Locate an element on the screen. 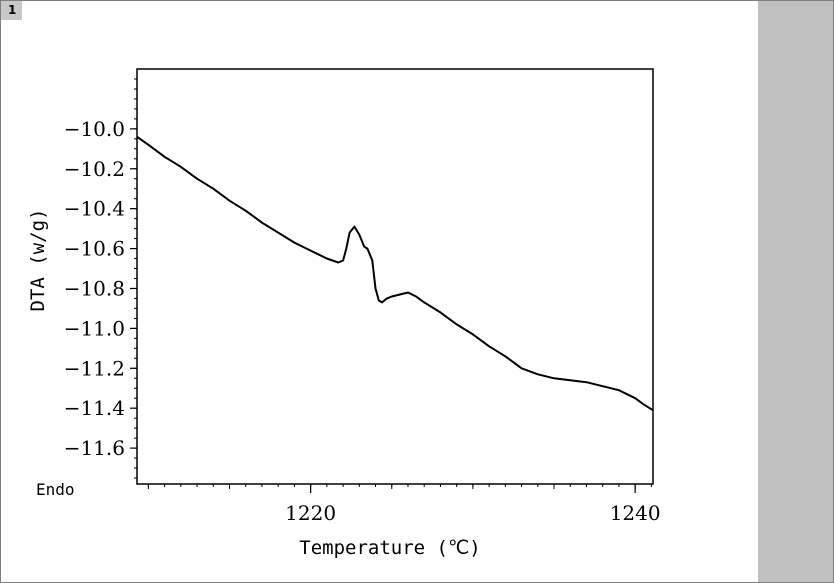 The width and height of the screenshot is (834, 583). x-axis-title: Temperature (℃) is located at coordinates (389, 548).